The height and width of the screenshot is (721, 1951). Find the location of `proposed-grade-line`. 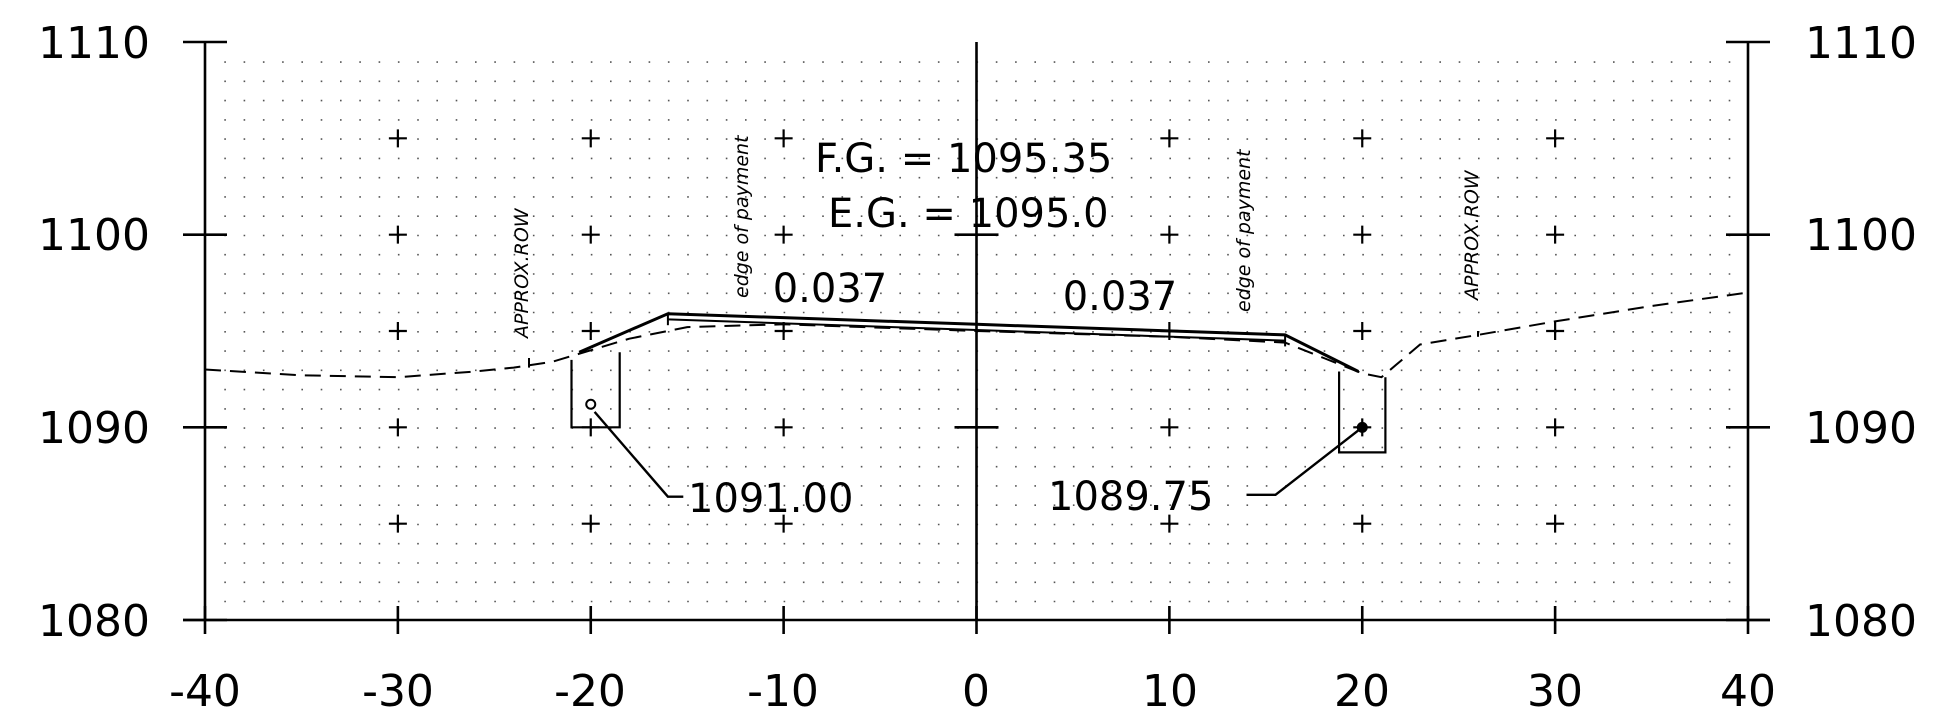

proposed-grade-line is located at coordinates (969, 342).